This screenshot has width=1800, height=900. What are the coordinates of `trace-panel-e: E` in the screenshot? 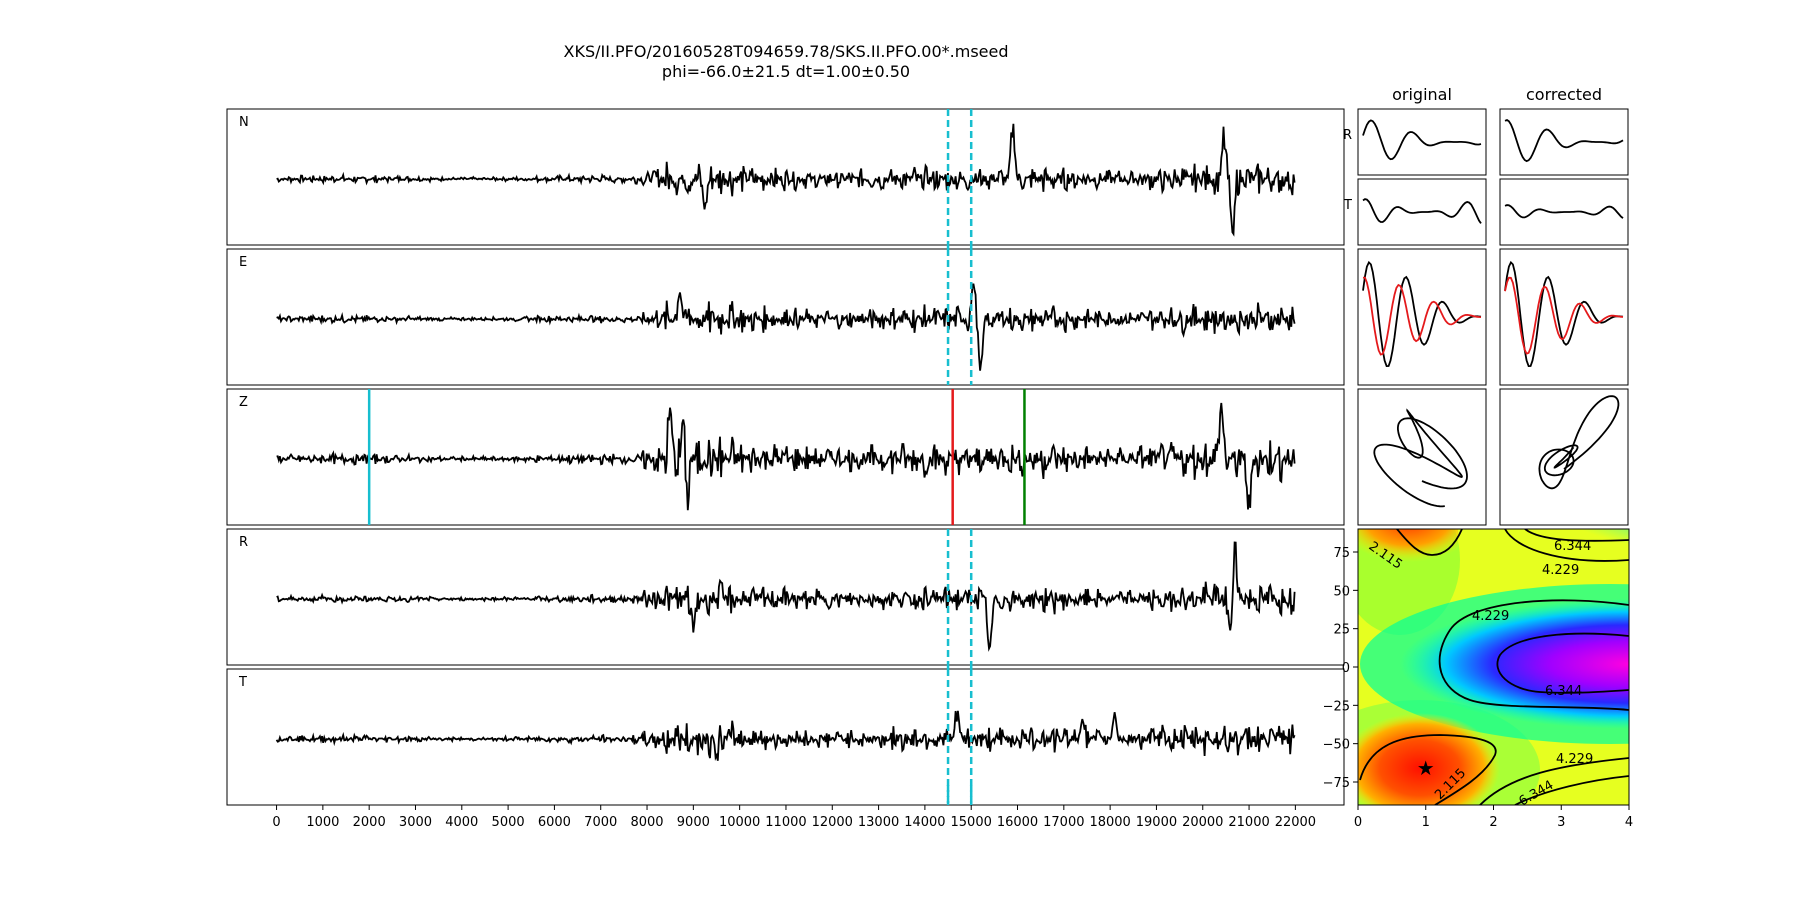 It's located at (785, 317).